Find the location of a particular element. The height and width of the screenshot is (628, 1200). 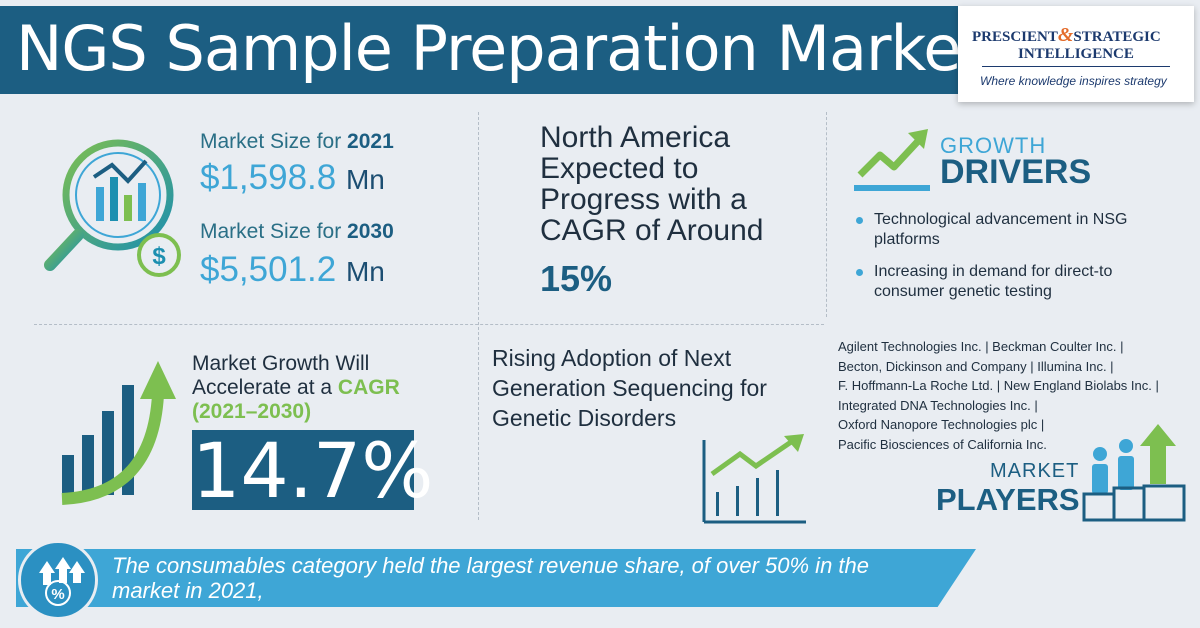

logo-ampersand: & is located at coordinates (1065, 35).